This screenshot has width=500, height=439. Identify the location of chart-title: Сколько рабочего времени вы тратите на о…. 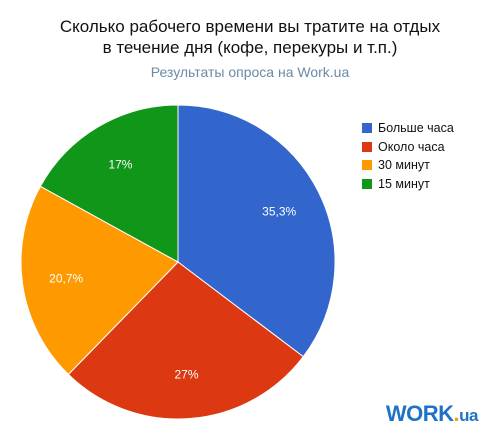
(250, 37).